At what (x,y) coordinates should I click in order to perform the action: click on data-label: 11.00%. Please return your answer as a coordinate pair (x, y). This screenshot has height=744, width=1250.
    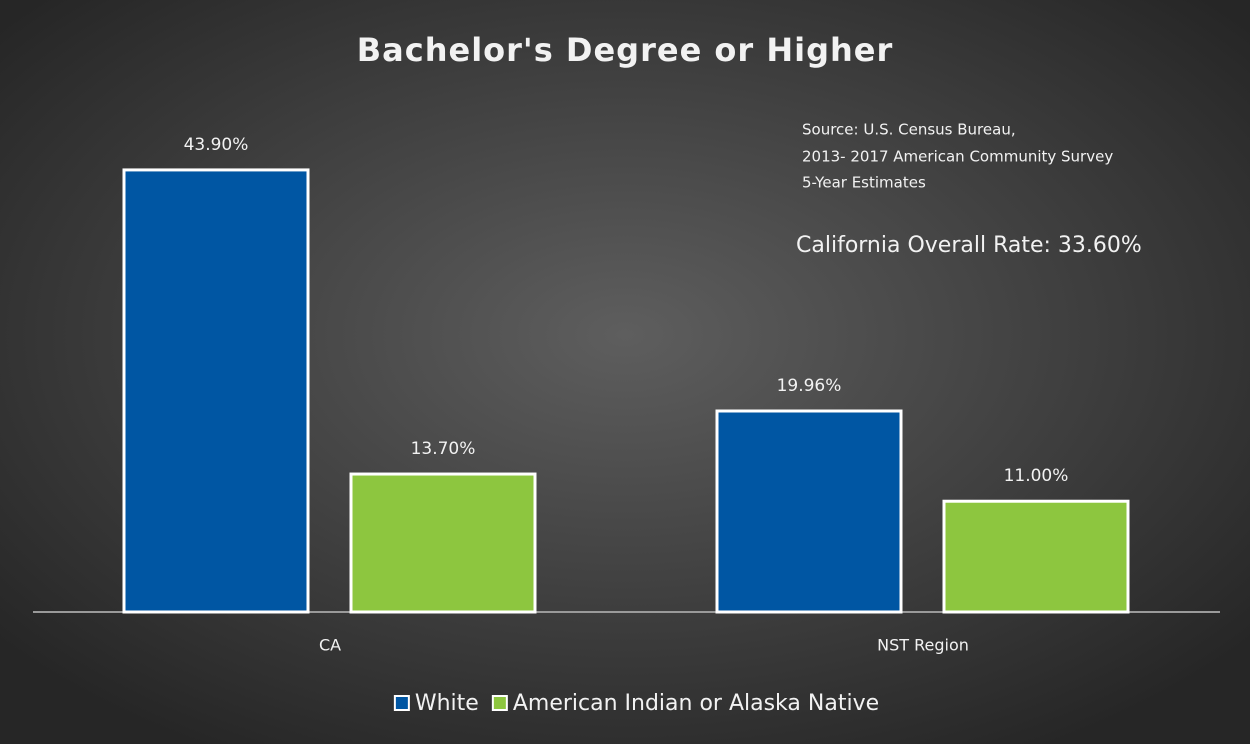
    Looking at the image, I should click on (1036, 476).